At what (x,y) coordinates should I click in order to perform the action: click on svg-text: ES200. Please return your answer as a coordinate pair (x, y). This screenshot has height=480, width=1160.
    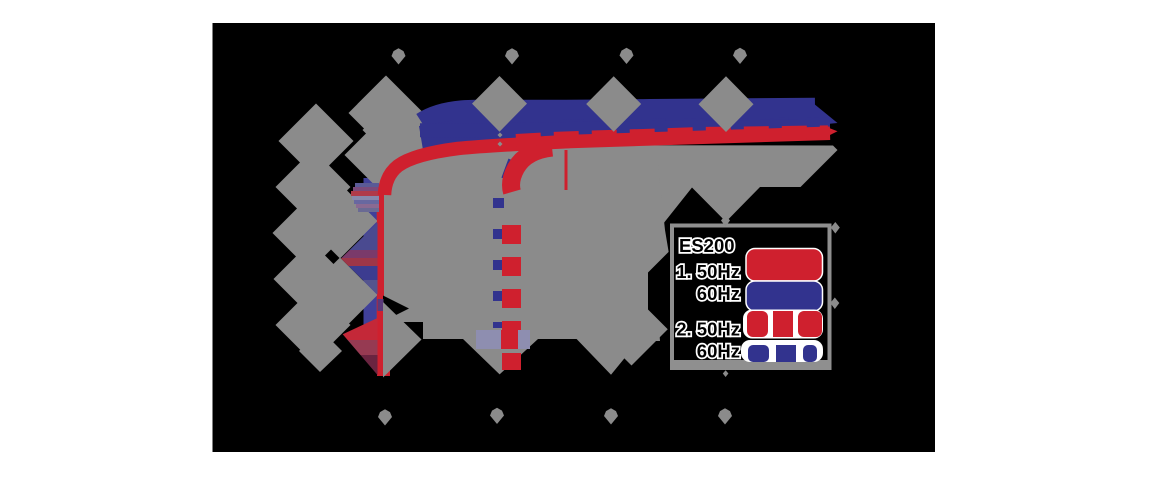
    Looking at the image, I should click on (707, 245).